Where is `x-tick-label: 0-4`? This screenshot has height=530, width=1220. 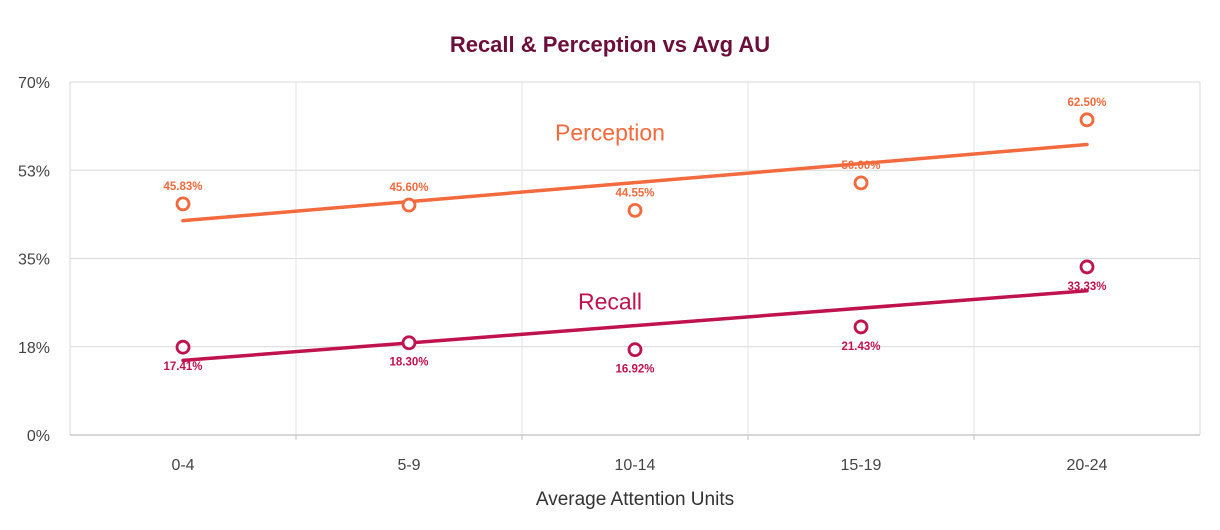
x-tick-label: 0-4 is located at coordinates (182, 465).